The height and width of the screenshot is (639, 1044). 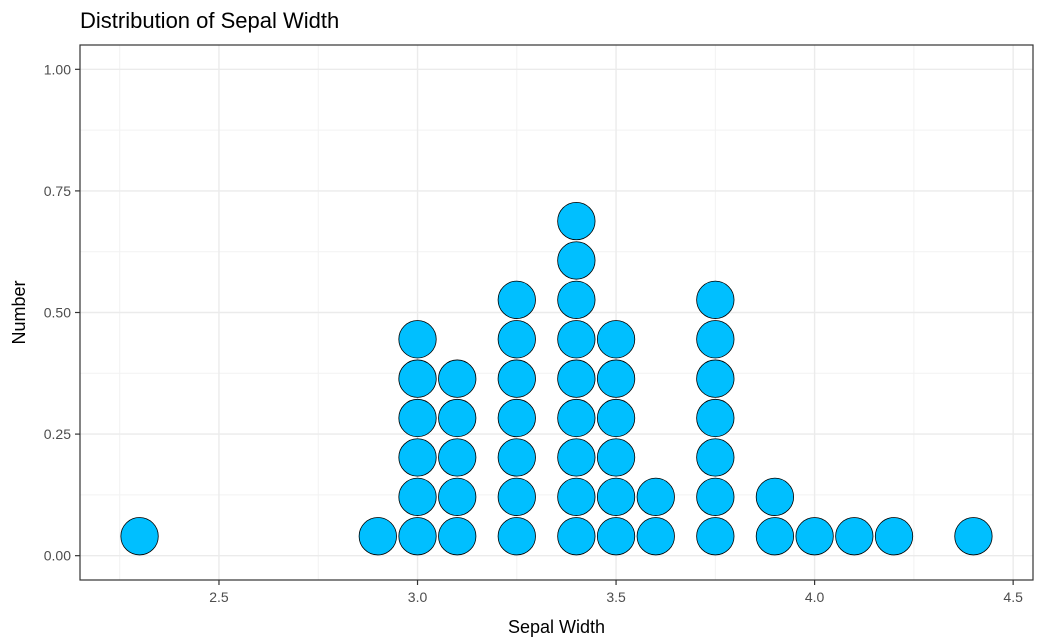 What do you see at coordinates (57, 313) in the screenshot?
I see `y-tick-label: 0.50` at bounding box center [57, 313].